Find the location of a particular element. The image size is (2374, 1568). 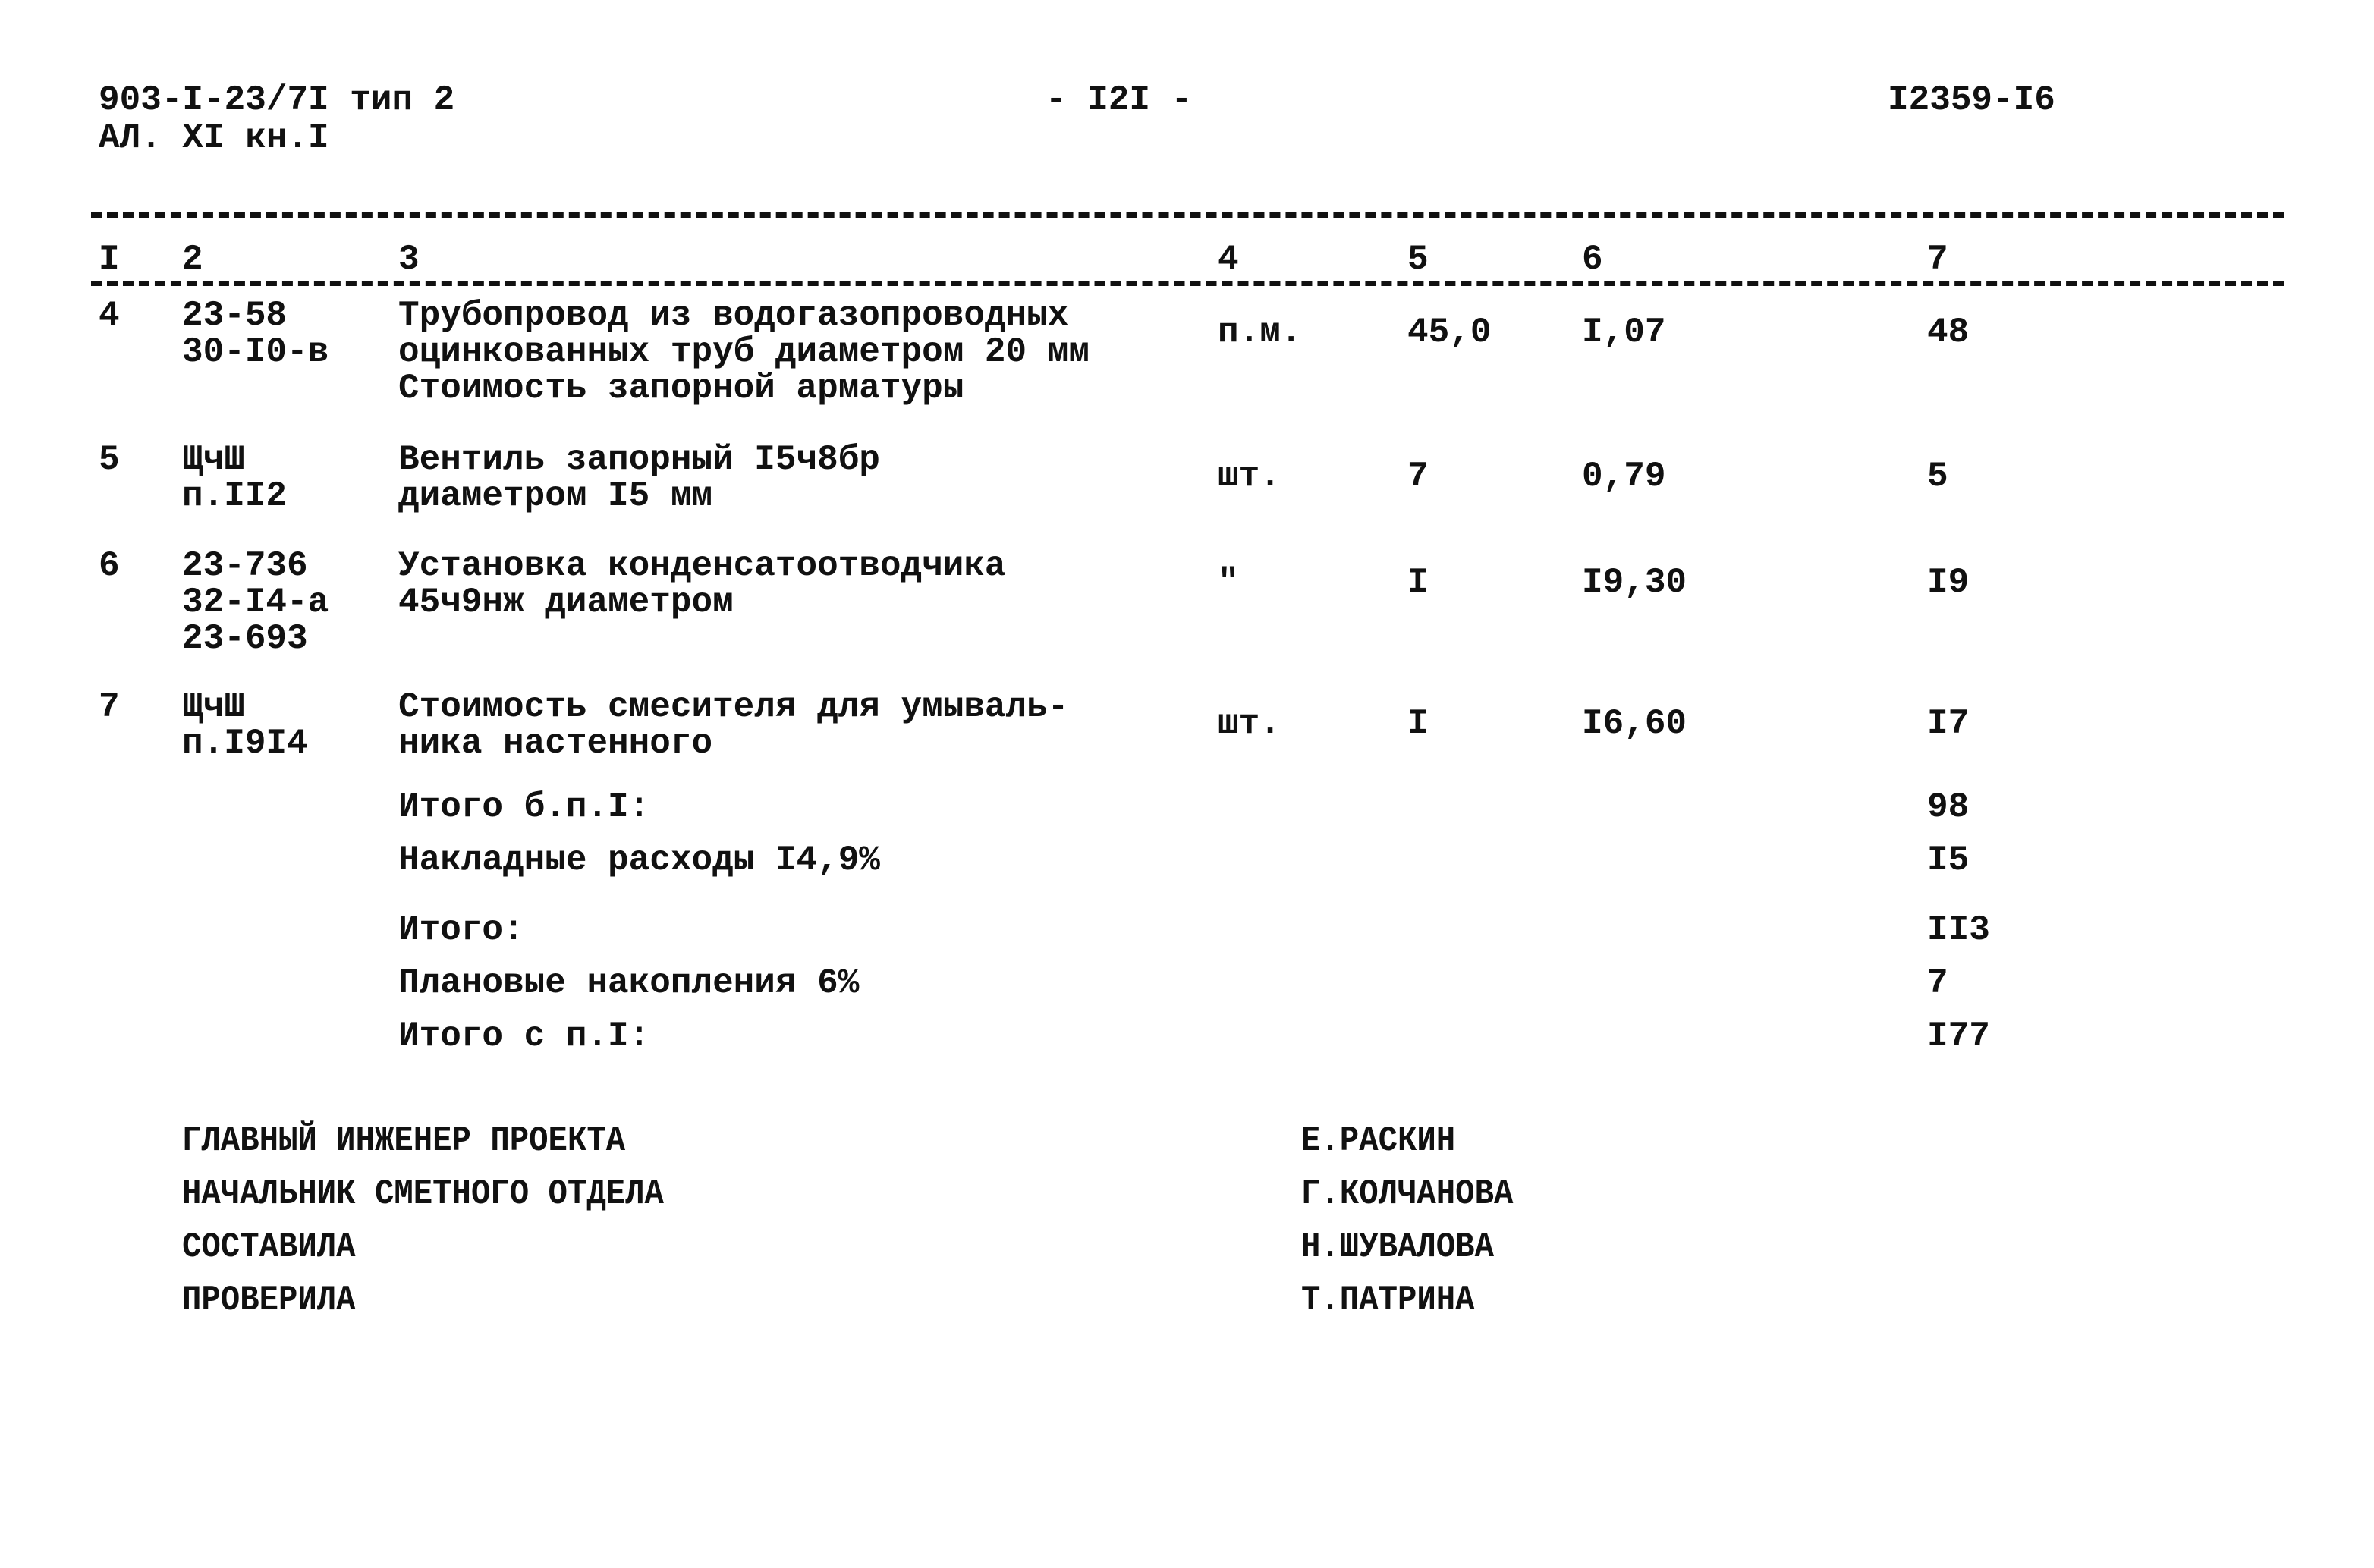

row-description: Вентиль запорный I5ч8бр is located at coordinates (639, 459).